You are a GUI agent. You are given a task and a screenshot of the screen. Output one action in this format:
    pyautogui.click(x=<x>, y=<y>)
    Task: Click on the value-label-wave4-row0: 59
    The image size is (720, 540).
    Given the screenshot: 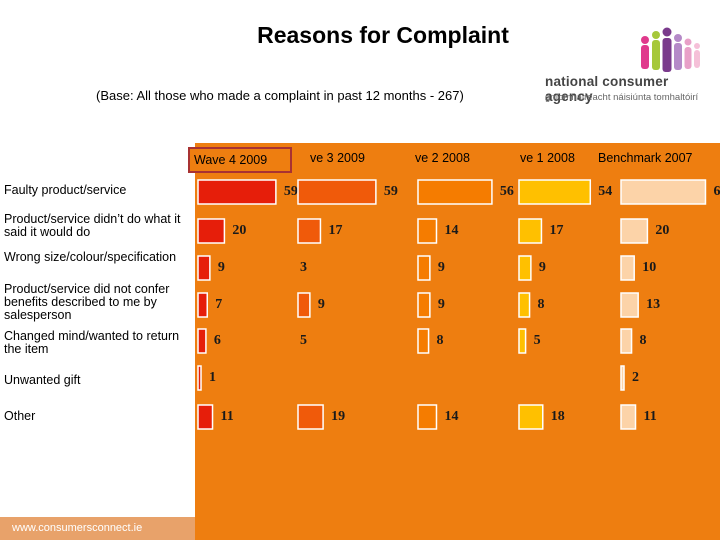 What is the action you would take?
    pyautogui.click(x=291, y=191)
    